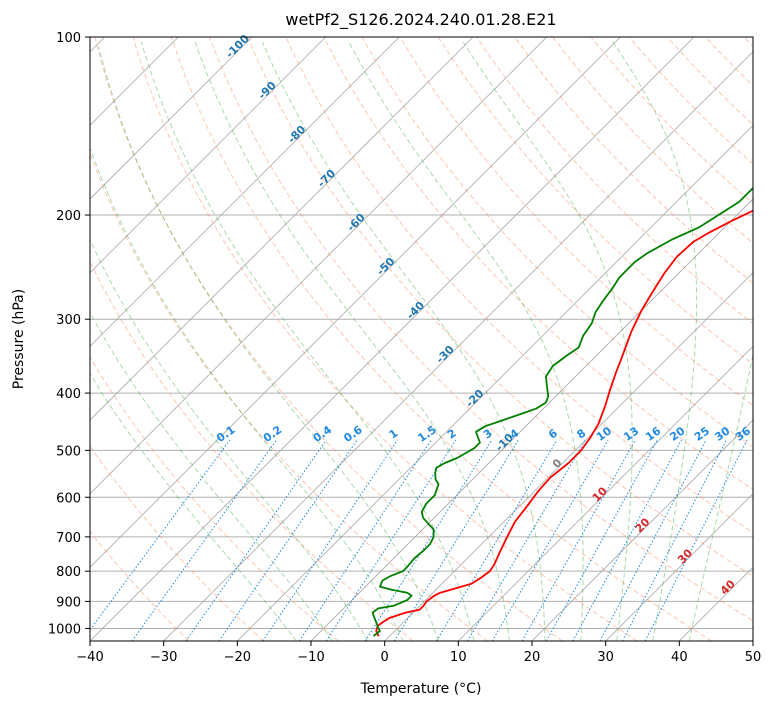  Describe the element at coordinates (68, 216) in the screenshot. I see `y-tick-label: 200` at that location.